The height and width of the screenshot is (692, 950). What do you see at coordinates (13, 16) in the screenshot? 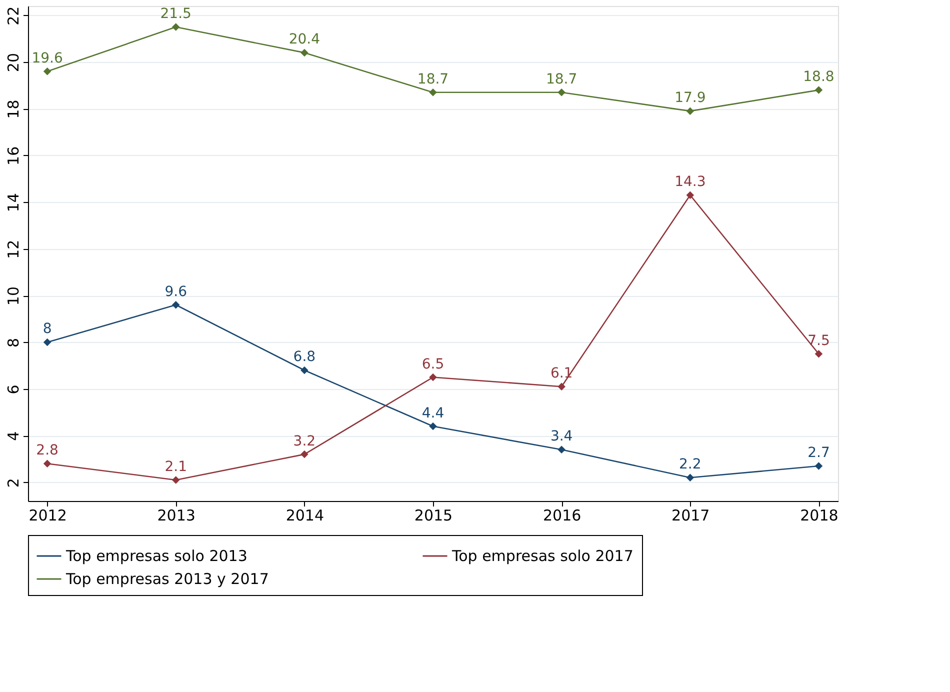
I see `y-tick-label: 22` at bounding box center [13, 16].